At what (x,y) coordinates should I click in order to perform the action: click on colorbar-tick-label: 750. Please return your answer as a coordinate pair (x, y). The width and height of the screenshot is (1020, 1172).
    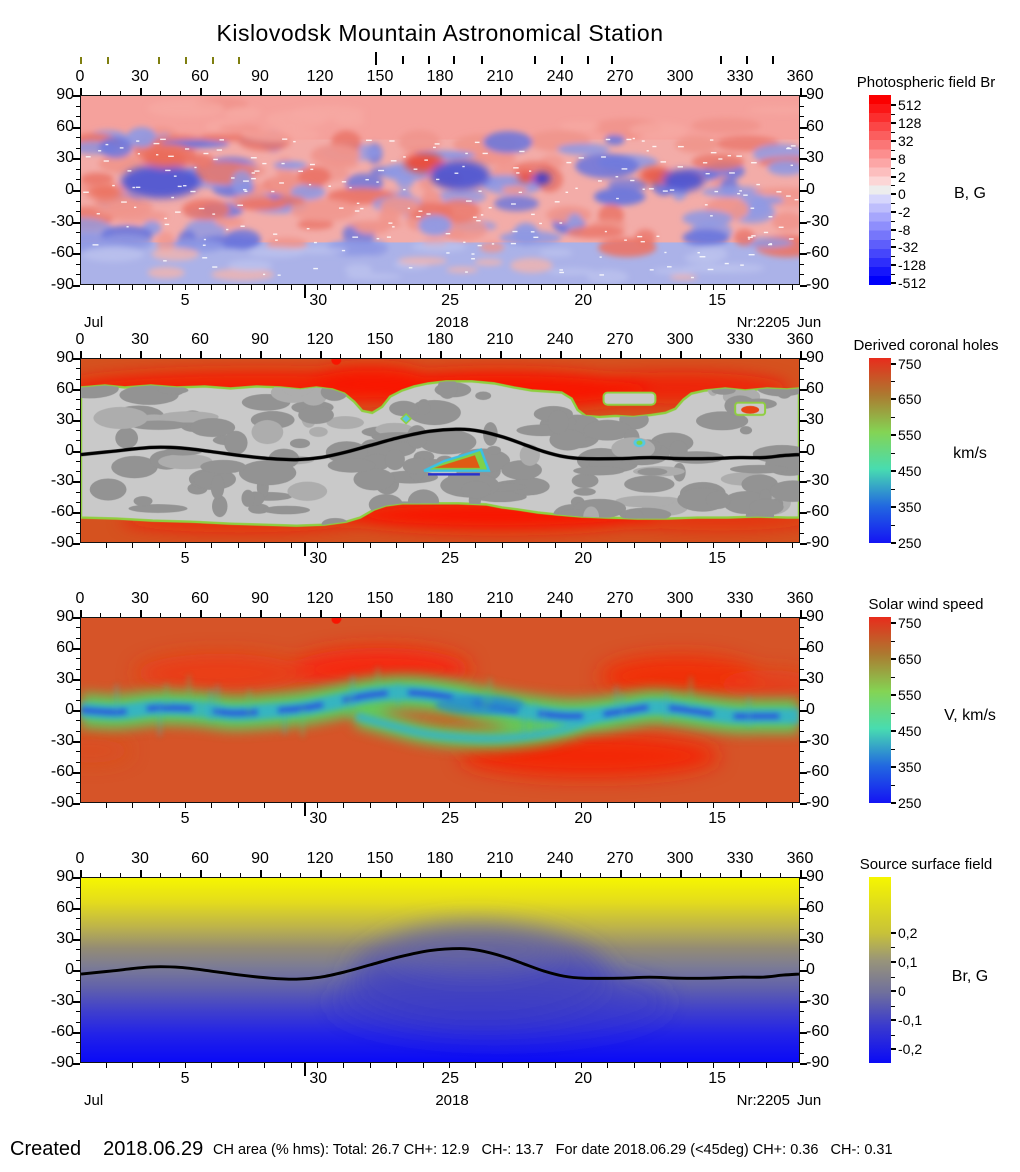
    Looking at the image, I should click on (910, 622).